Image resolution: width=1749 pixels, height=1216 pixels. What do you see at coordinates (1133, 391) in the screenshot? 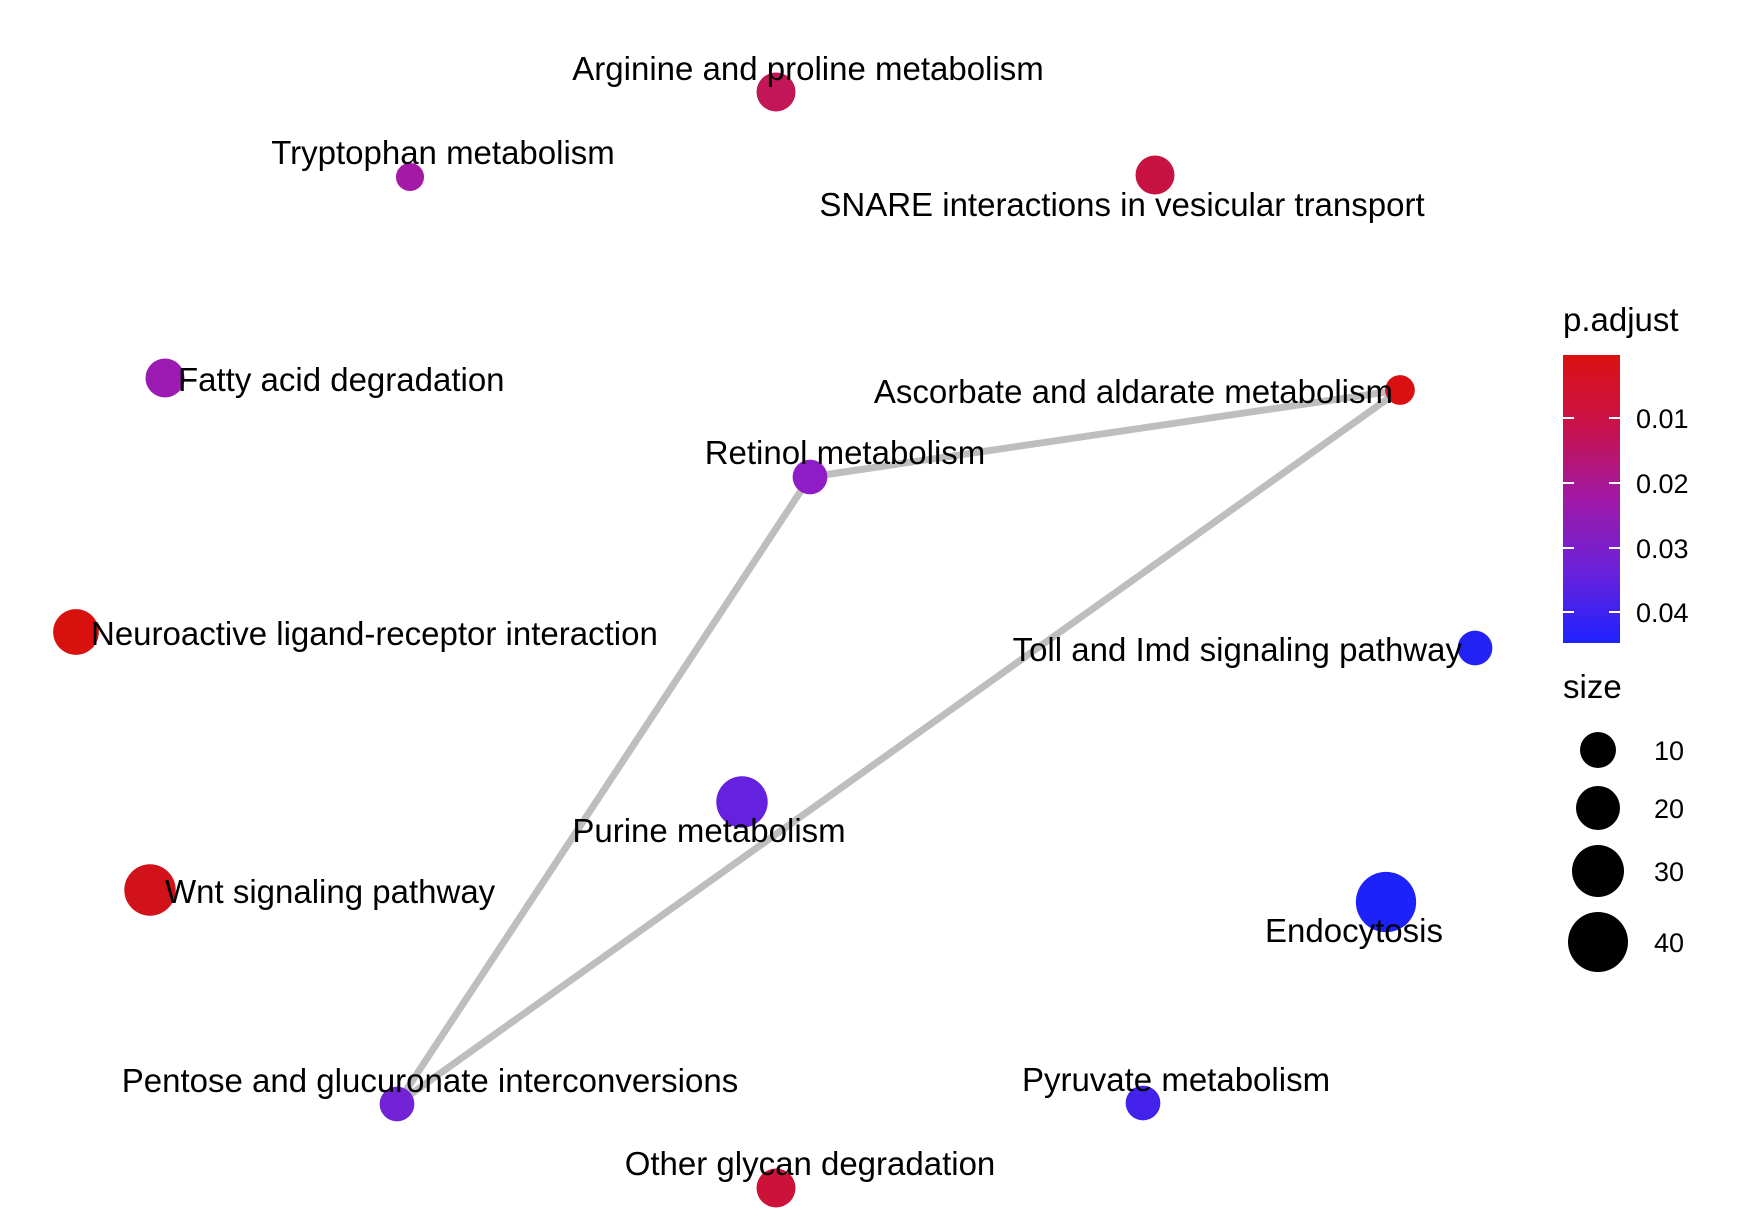
I see `node-label-ascorbate-and-aldarate-metabolism: Ascorbate and aldarate metabolism` at bounding box center [1133, 391].